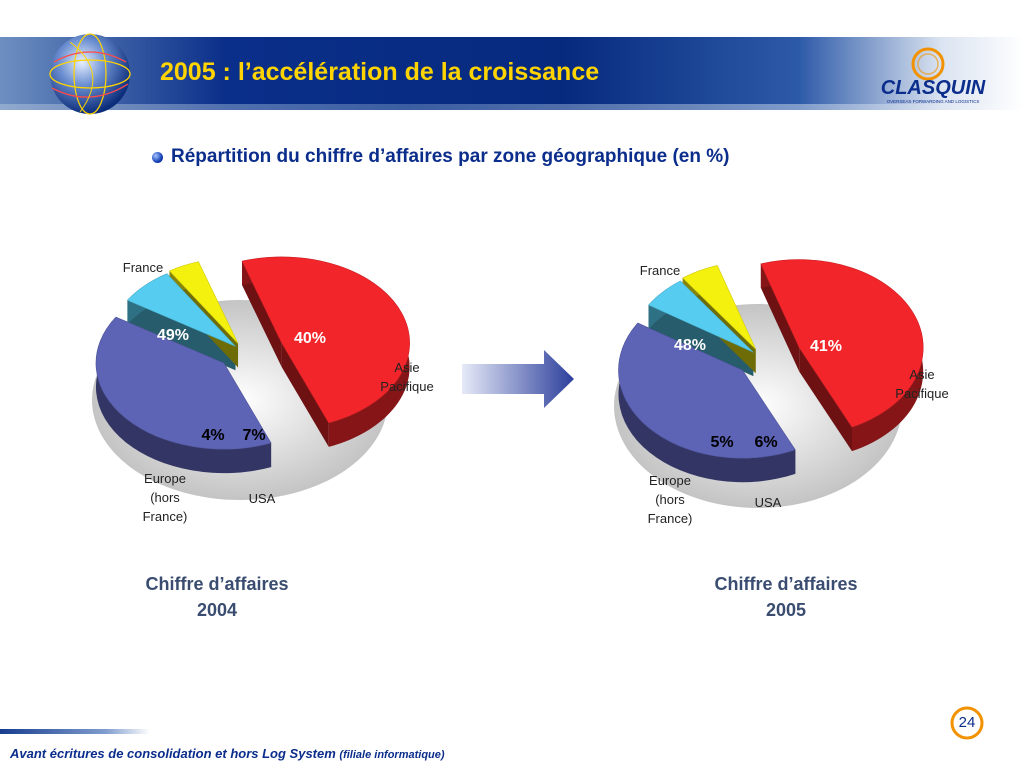 This screenshot has width=1024, height=768. I want to click on page-number: 24, so click(968, 723).